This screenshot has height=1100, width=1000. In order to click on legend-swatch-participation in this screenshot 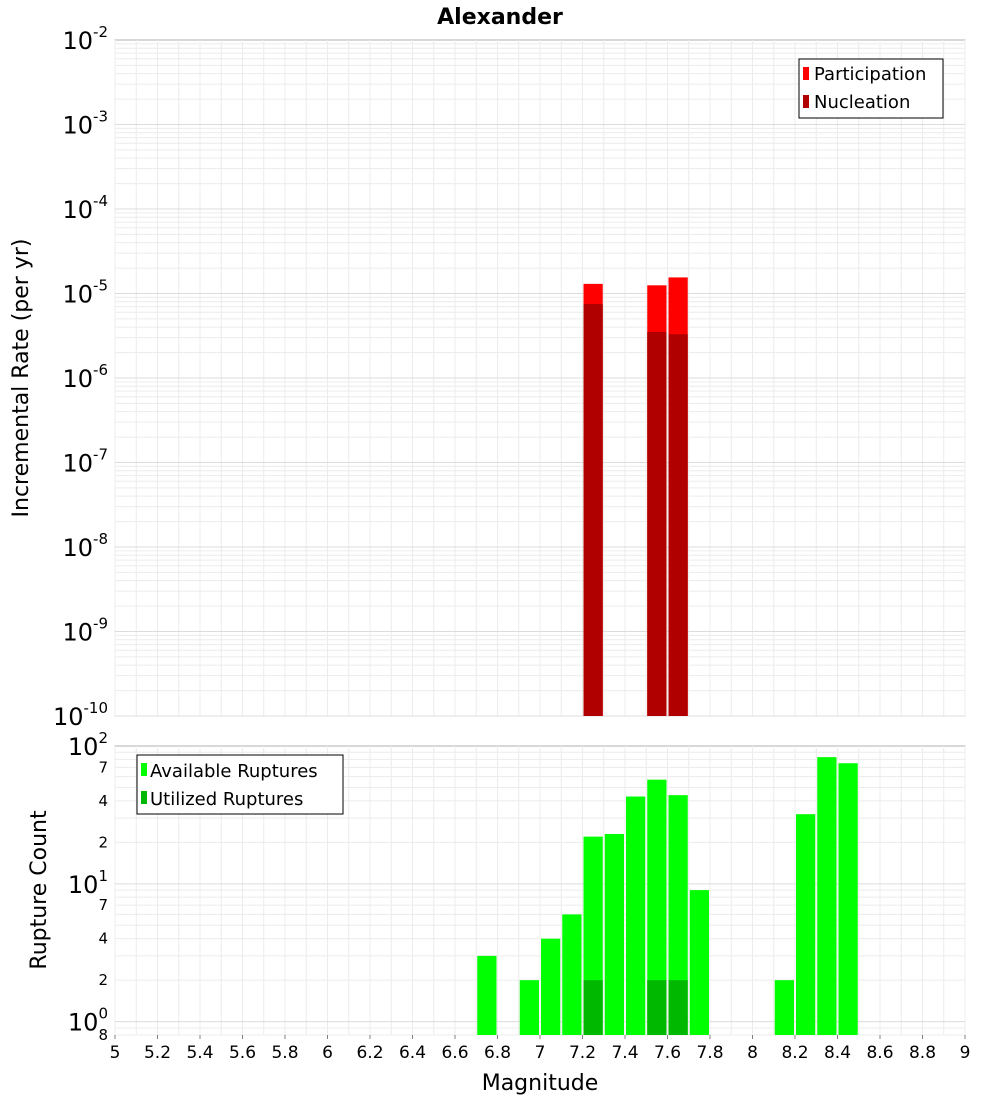, I will do `click(806, 73)`.